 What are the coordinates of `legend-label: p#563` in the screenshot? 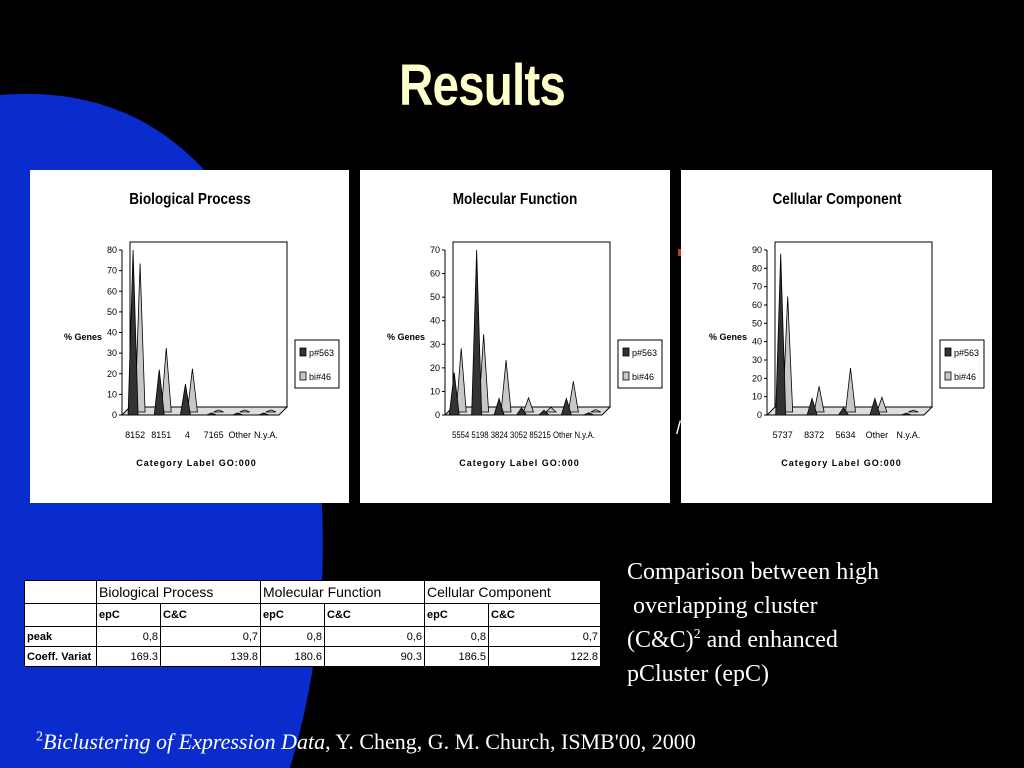 It's located at (321, 353).